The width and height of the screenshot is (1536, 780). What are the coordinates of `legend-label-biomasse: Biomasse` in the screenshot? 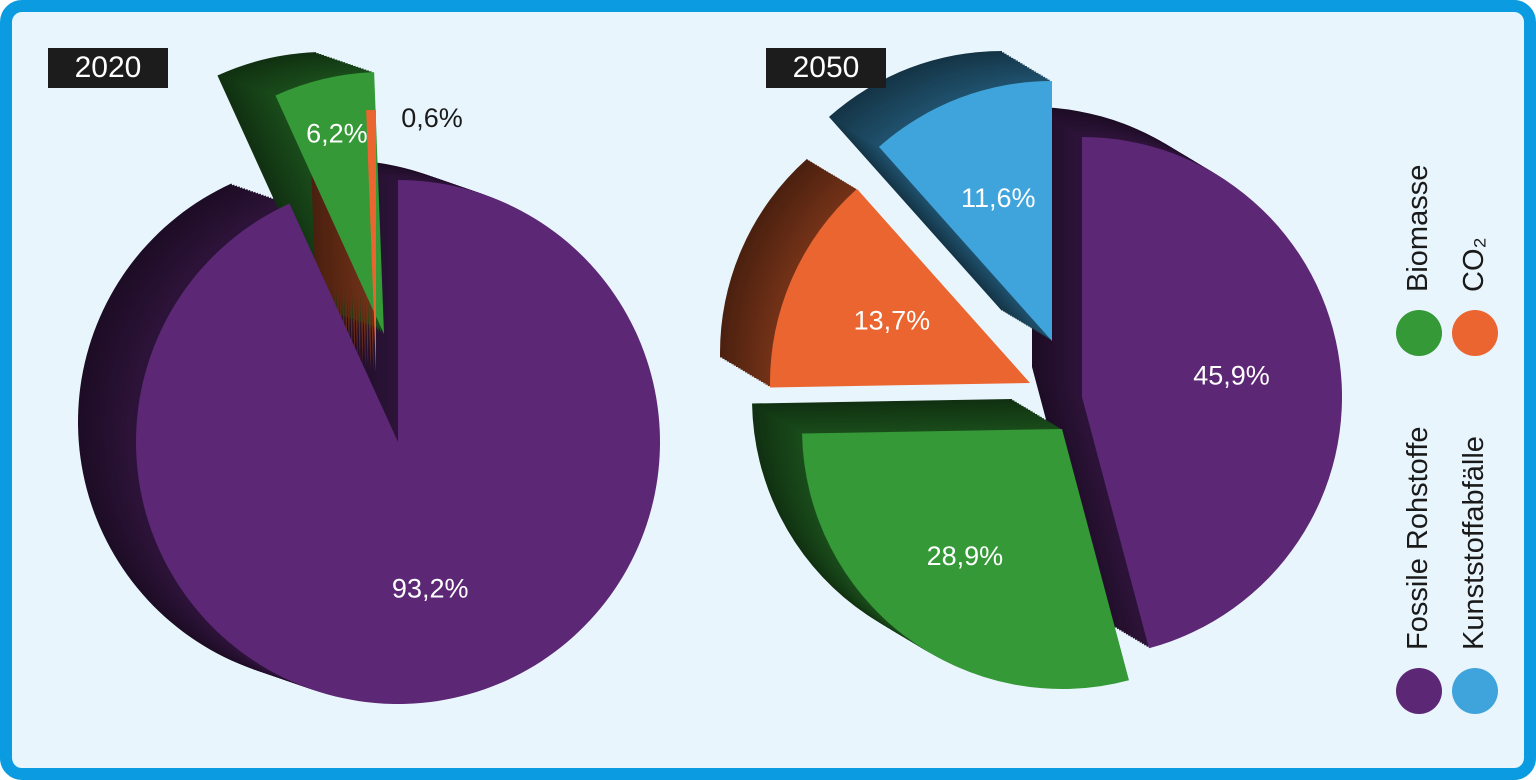 It's located at (1418, 228).